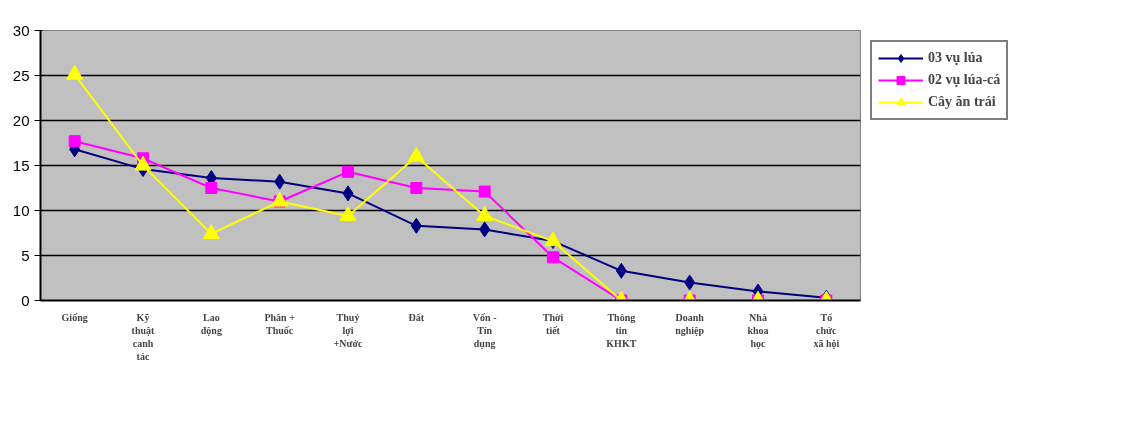  Describe the element at coordinates (25, 255) in the screenshot. I see `y-tick-label: 5` at that location.